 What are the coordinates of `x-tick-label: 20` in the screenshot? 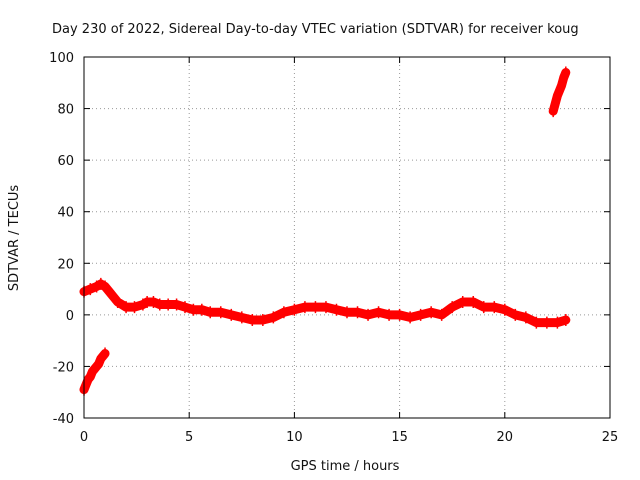 It's located at (505, 437).